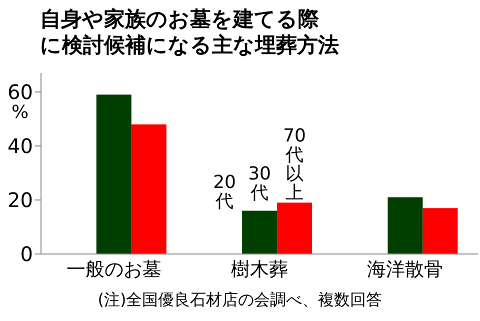  I want to click on y-tick-label: 60, so click(20, 92).